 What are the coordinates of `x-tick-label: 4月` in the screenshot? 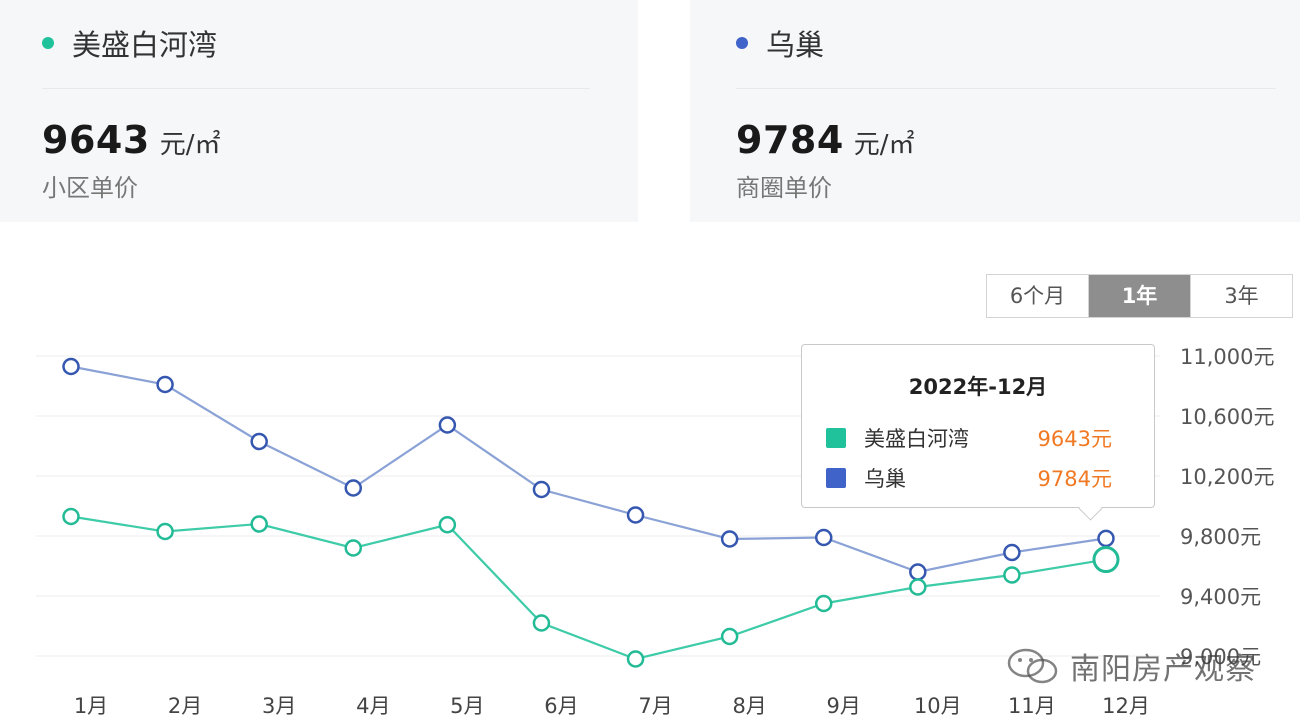 It's located at (373, 706).